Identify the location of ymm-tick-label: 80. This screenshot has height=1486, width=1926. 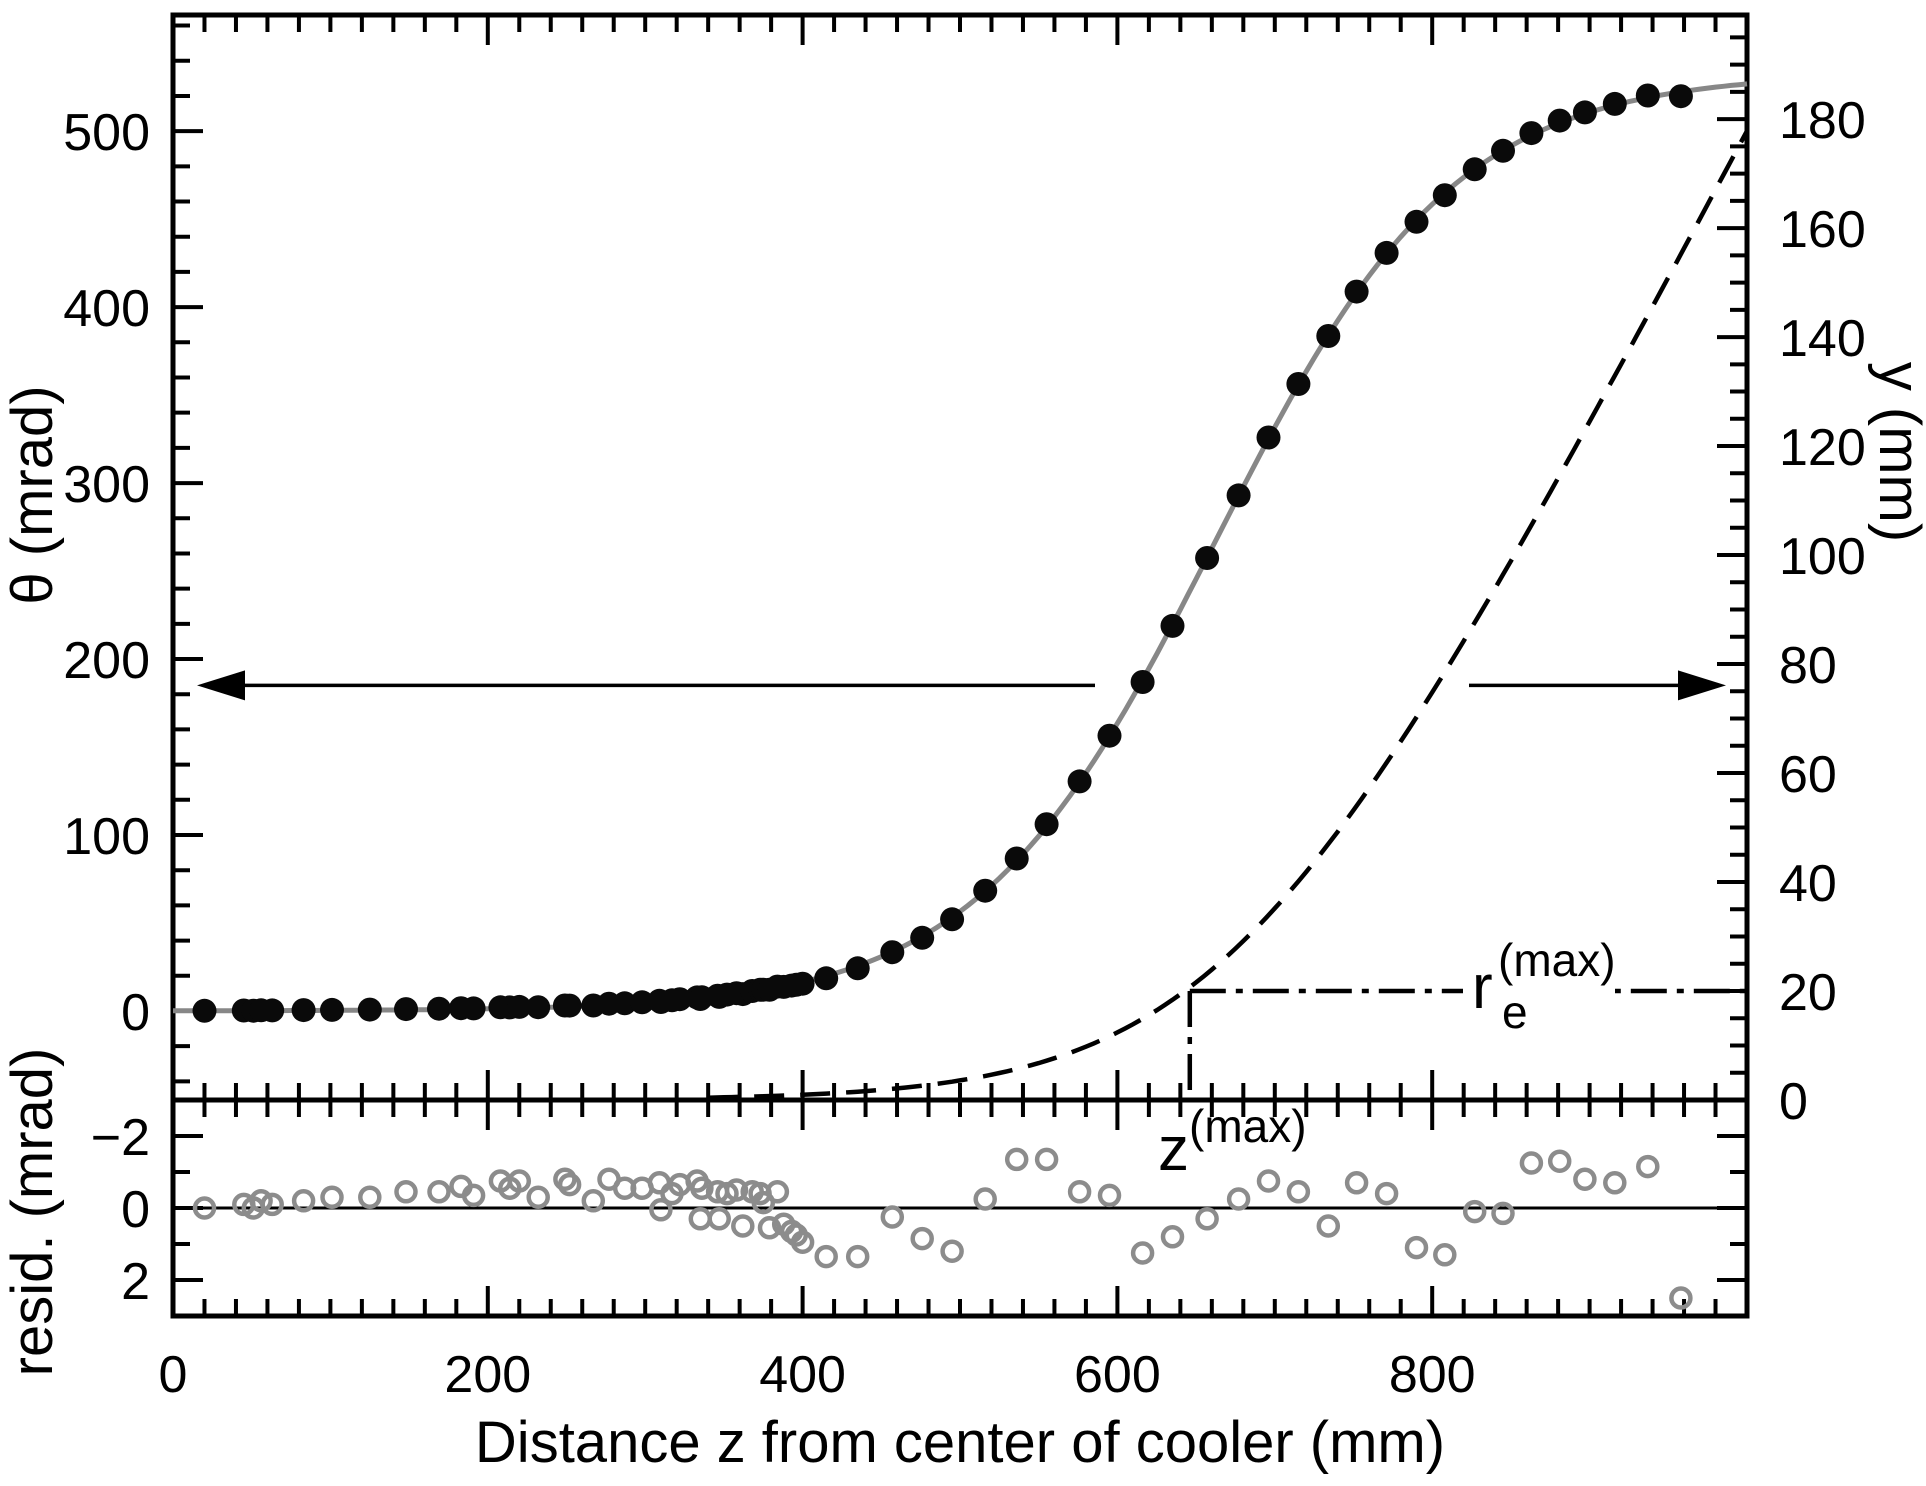
(1808, 666).